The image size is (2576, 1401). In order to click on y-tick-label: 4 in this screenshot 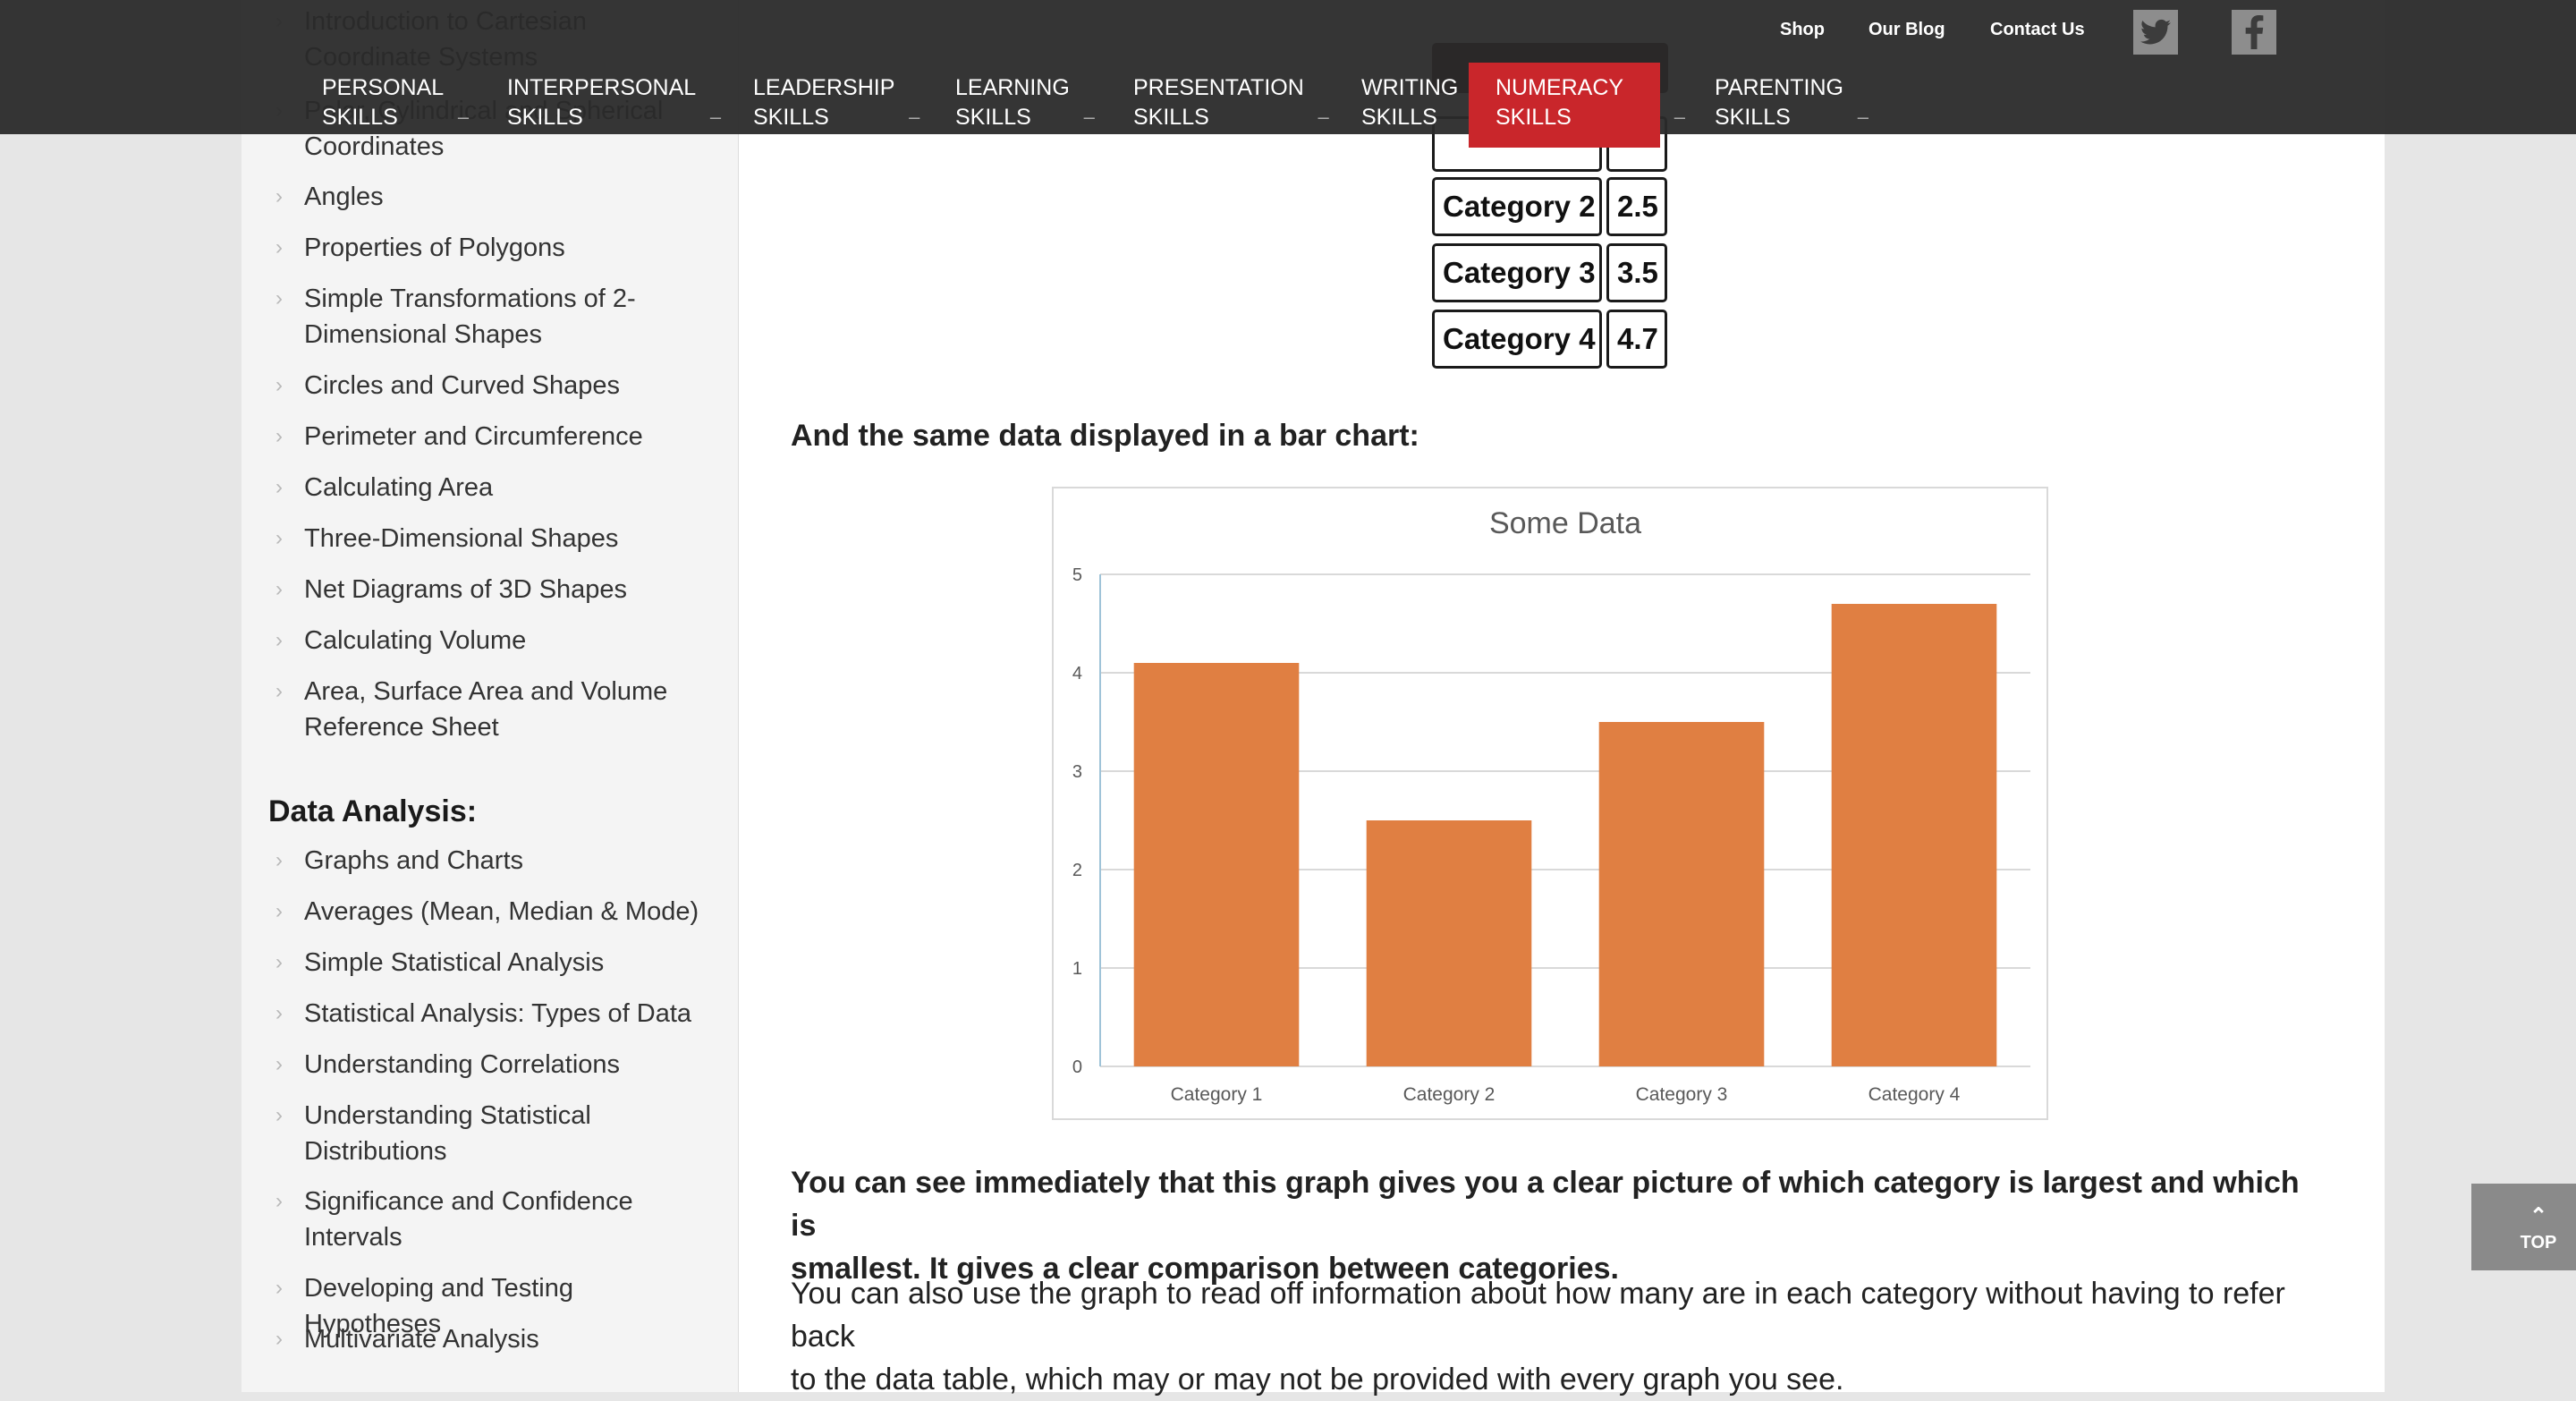, I will do `click(1077, 674)`.